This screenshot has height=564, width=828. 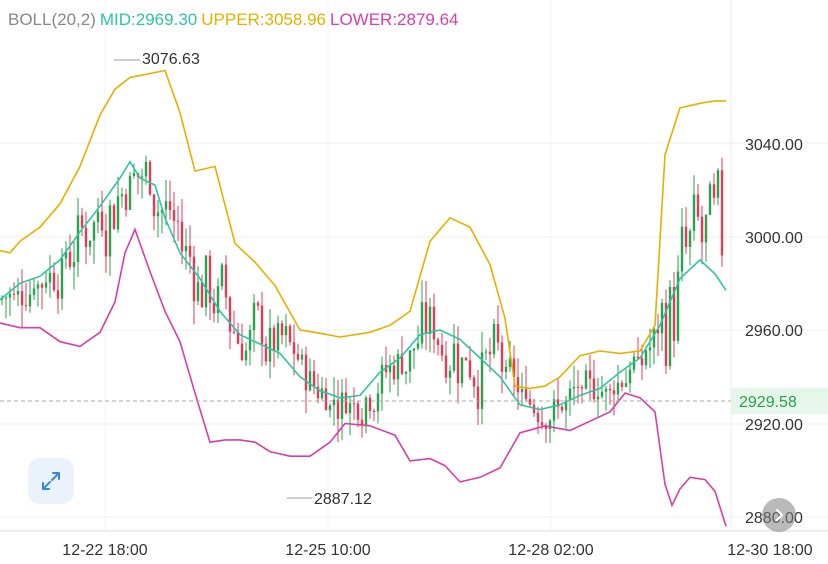 I want to click on y-tick-label: 3040.00, so click(x=774, y=145).